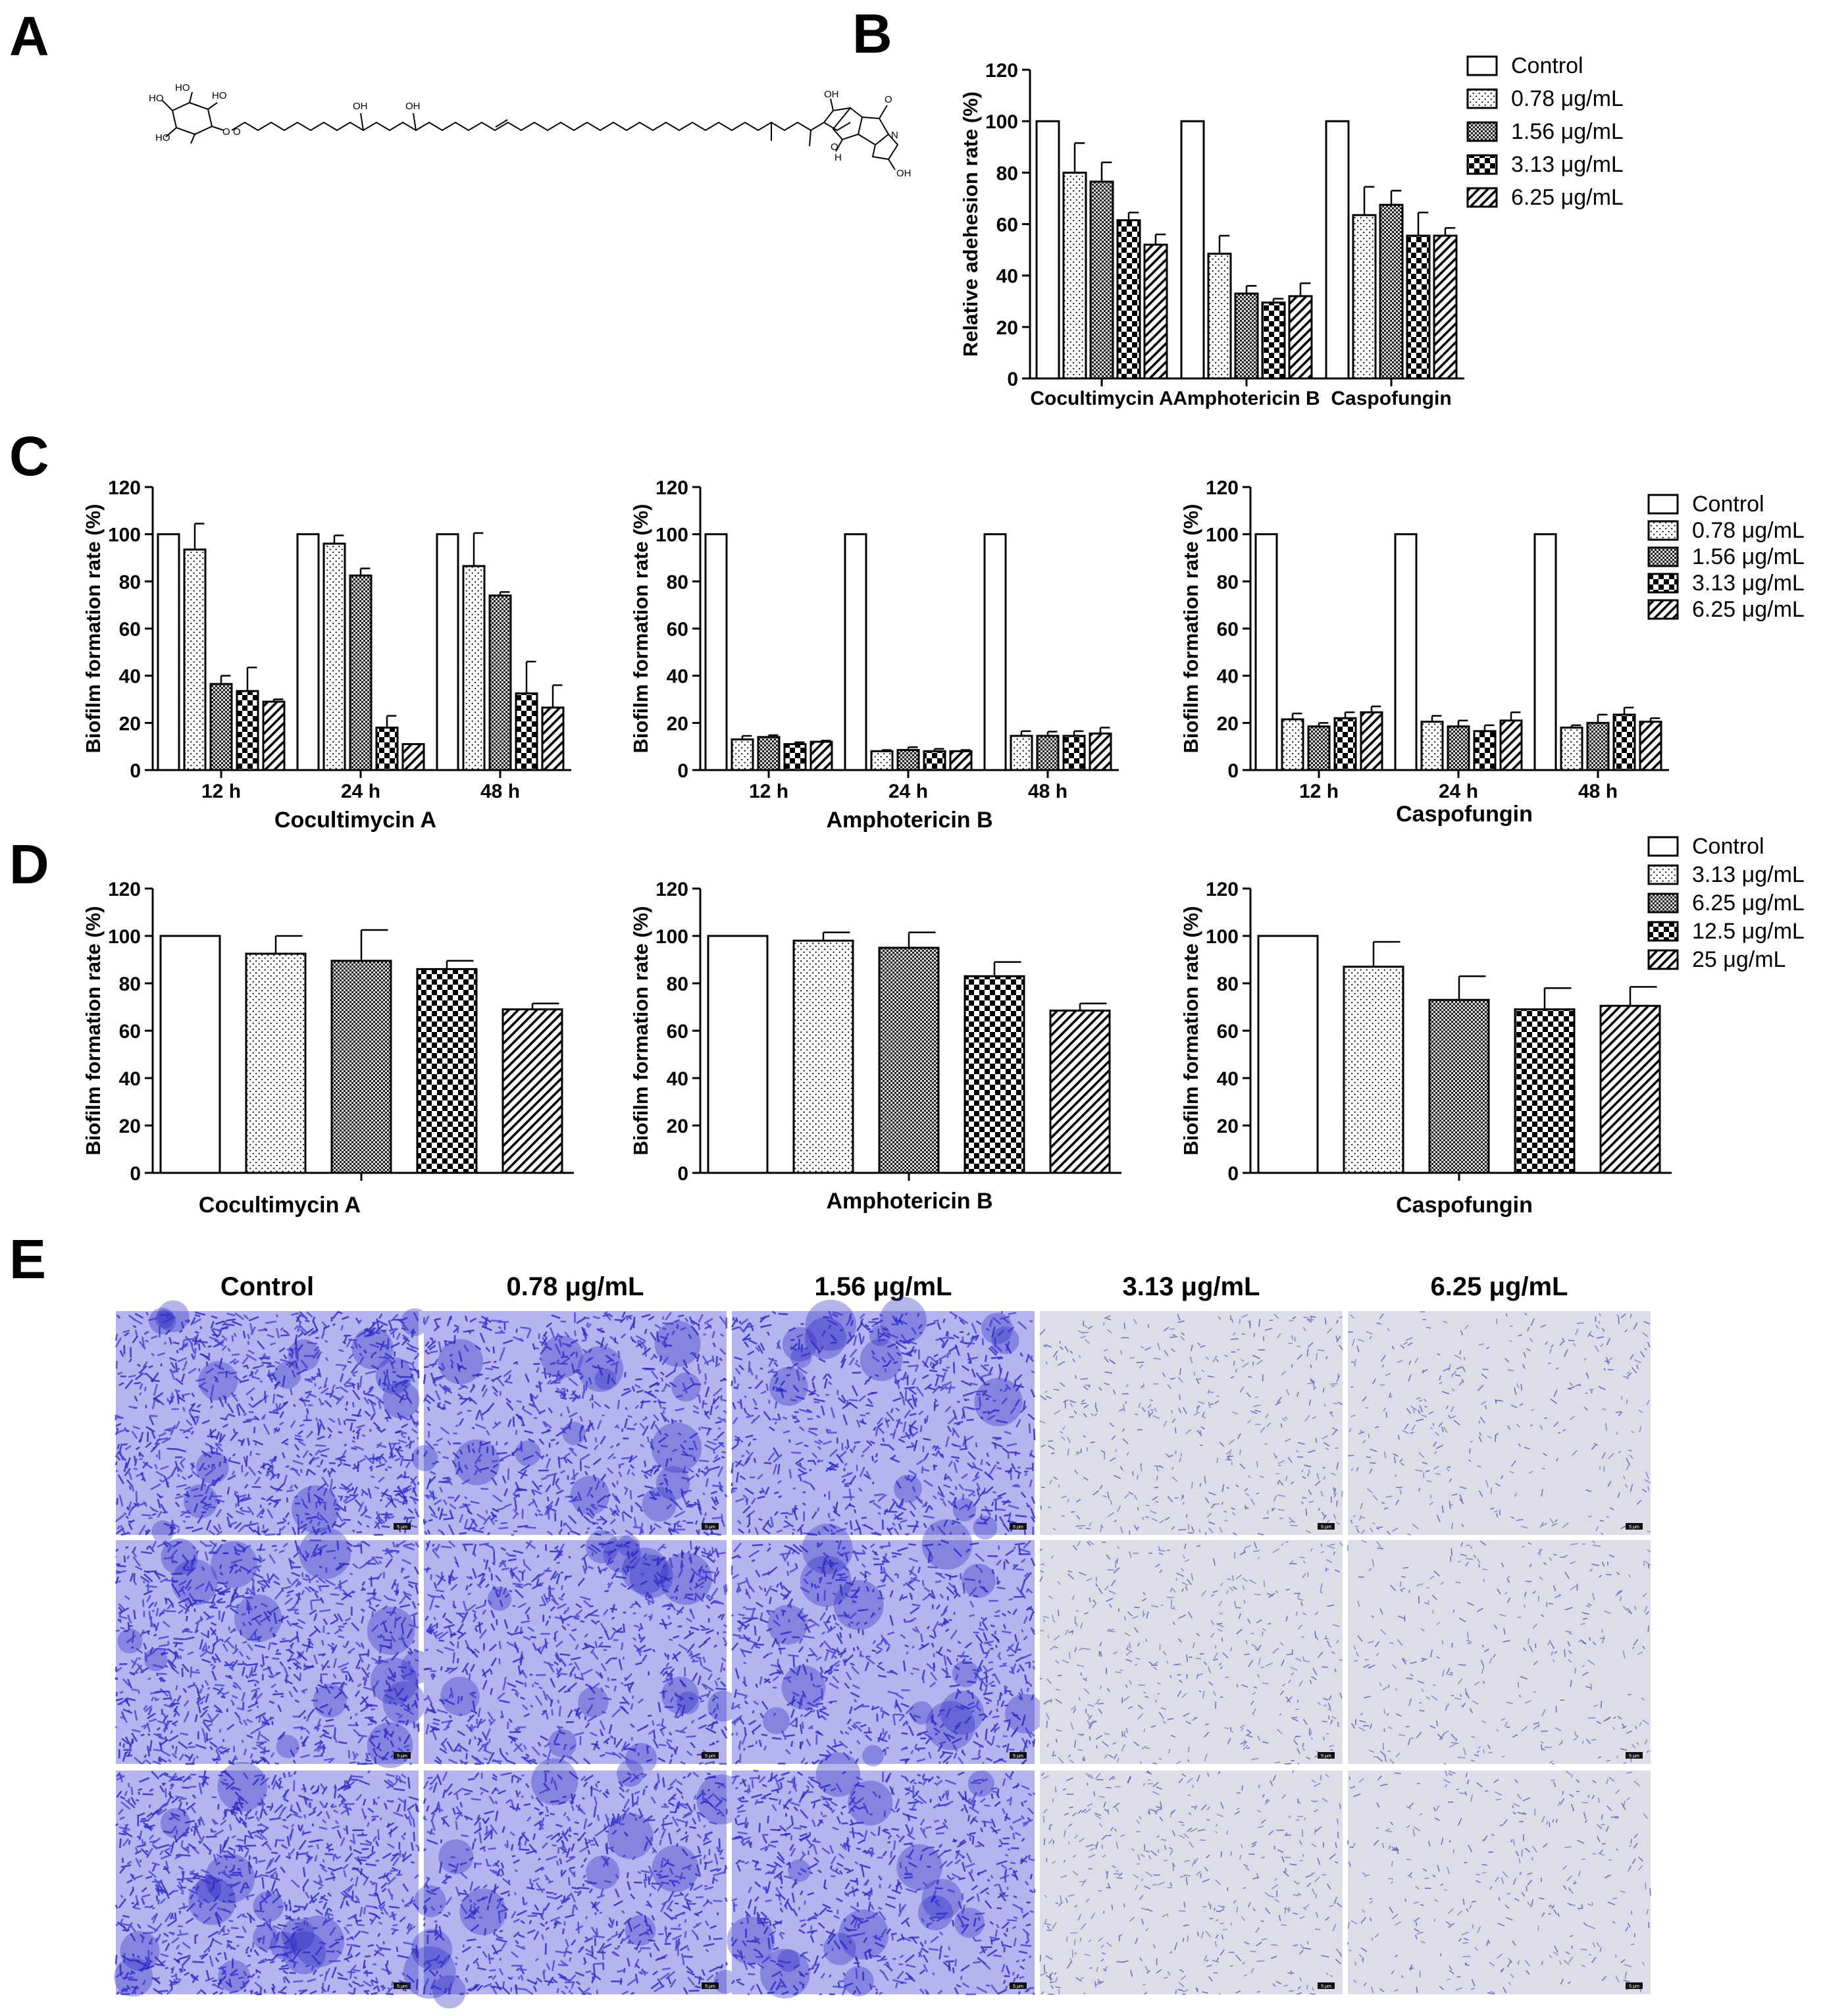  Describe the element at coordinates (1001, 122) in the screenshot. I see `y-tick-label: 100` at that location.